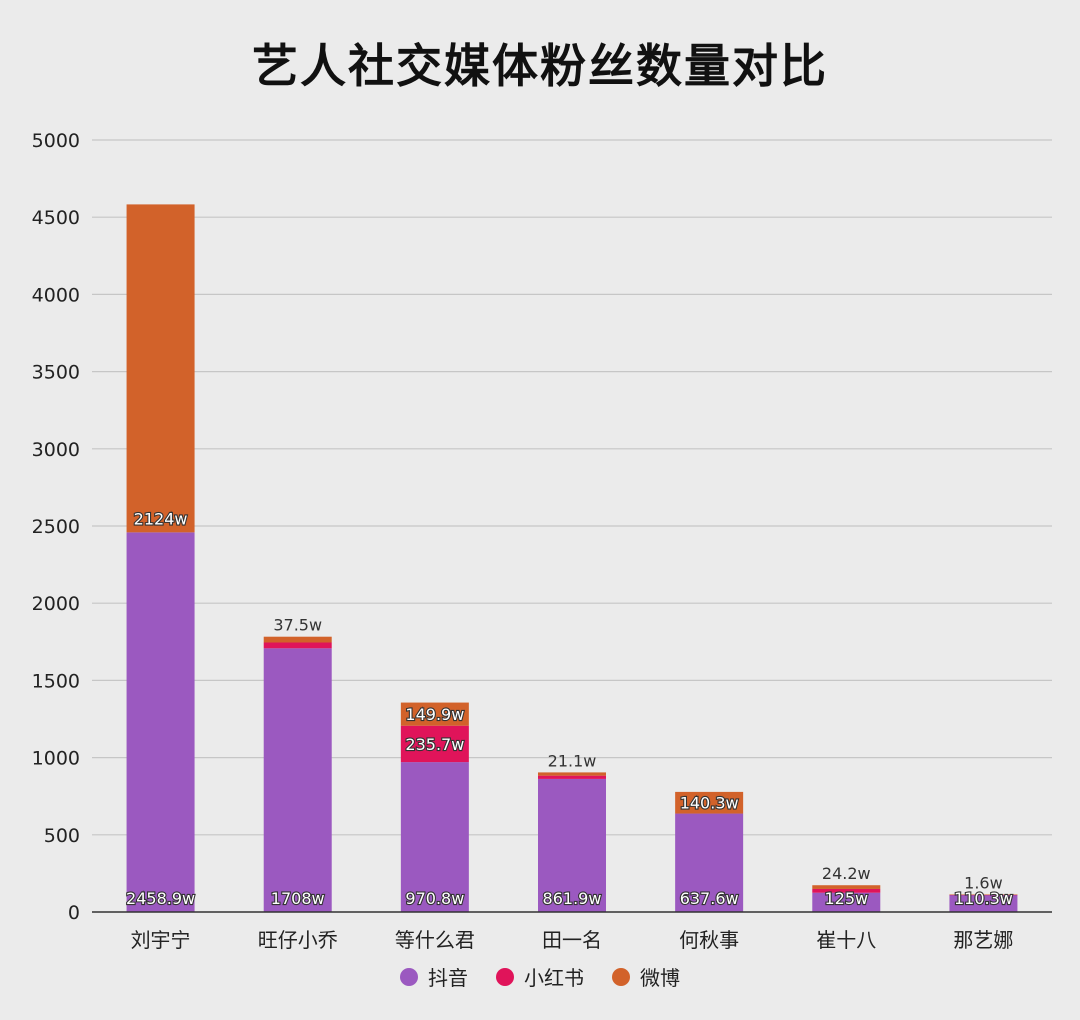 The height and width of the screenshot is (1020, 1080). I want to click on y-tick-label: 2000, so click(56, 604).